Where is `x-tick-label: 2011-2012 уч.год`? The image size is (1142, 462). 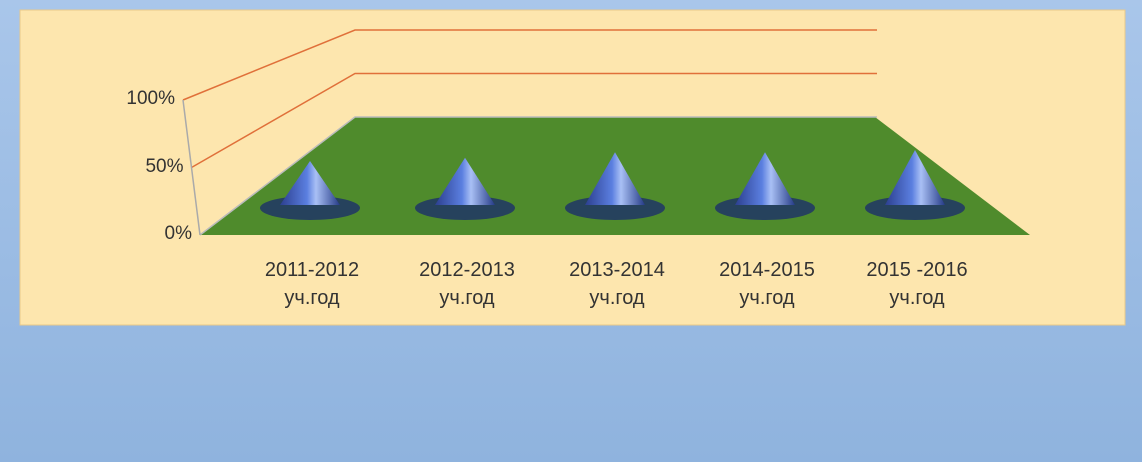 x-tick-label: 2011-2012 уч.год is located at coordinates (312, 284).